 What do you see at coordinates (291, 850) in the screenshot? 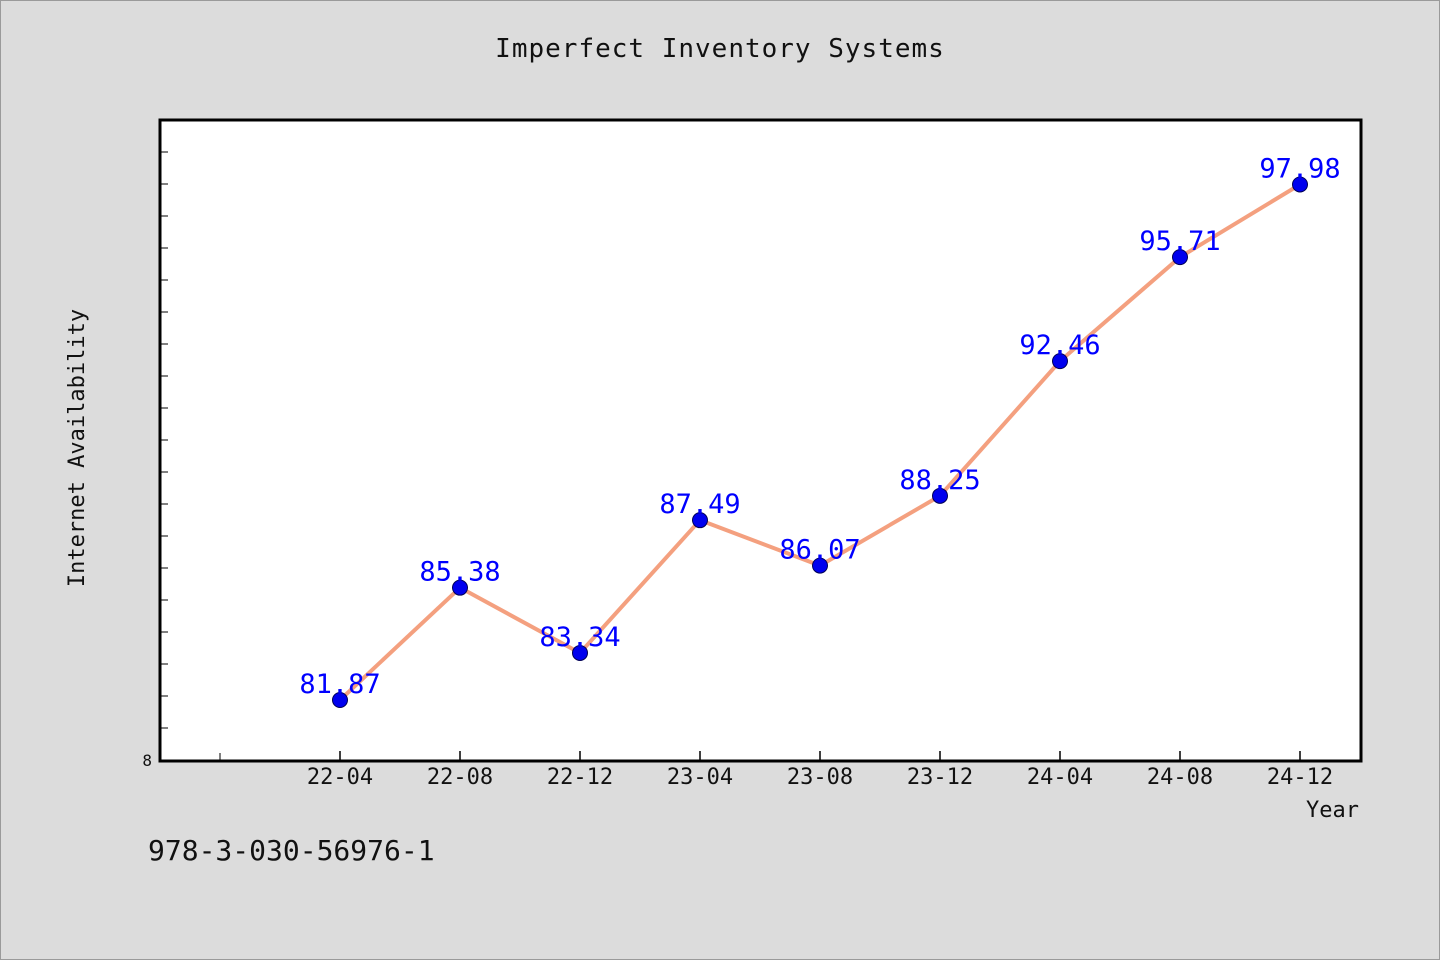
I see `isbn-text: 978-3-030-56976-1` at bounding box center [291, 850].